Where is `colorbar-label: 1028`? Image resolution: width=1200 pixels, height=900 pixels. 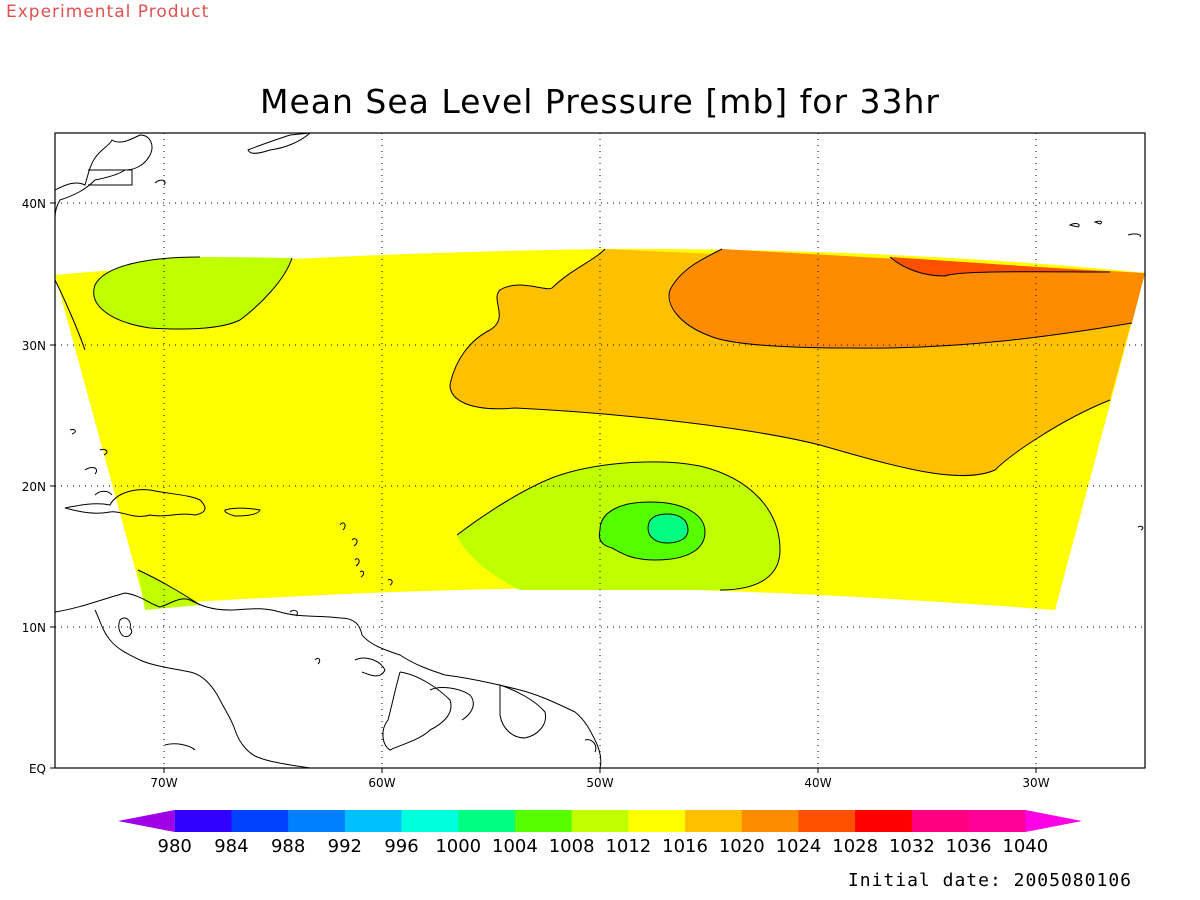
colorbar-label: 1028 is located at coordinates (855, 846).